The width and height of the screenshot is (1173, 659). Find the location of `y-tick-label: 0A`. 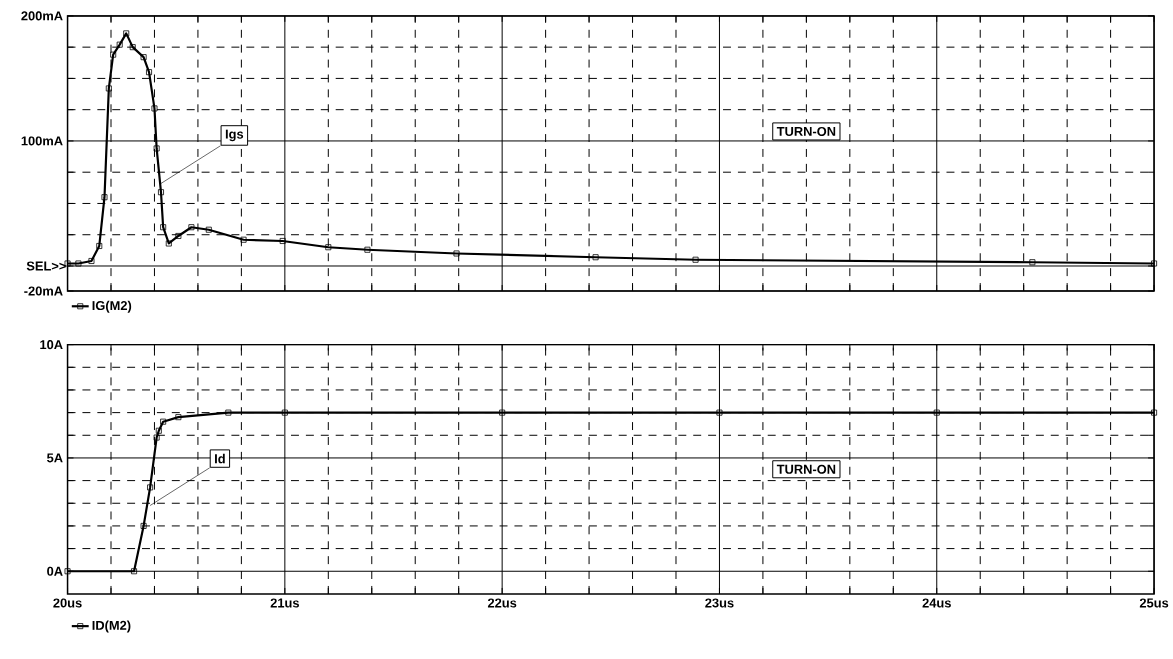

y-tick-label: 0A is located at coordinates (55, 571).